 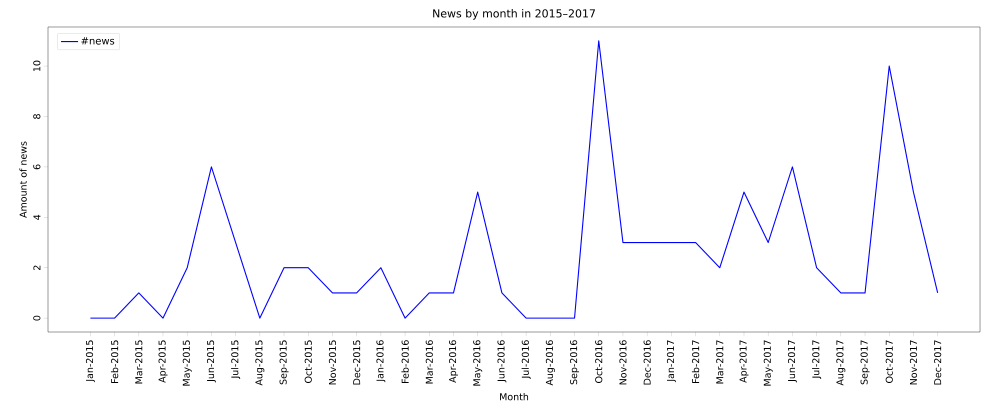 What do you see at coordinates (23, 180) in the screenshot?
I see `y-axis-title: Amount of news` at bounding box center [23, 180].